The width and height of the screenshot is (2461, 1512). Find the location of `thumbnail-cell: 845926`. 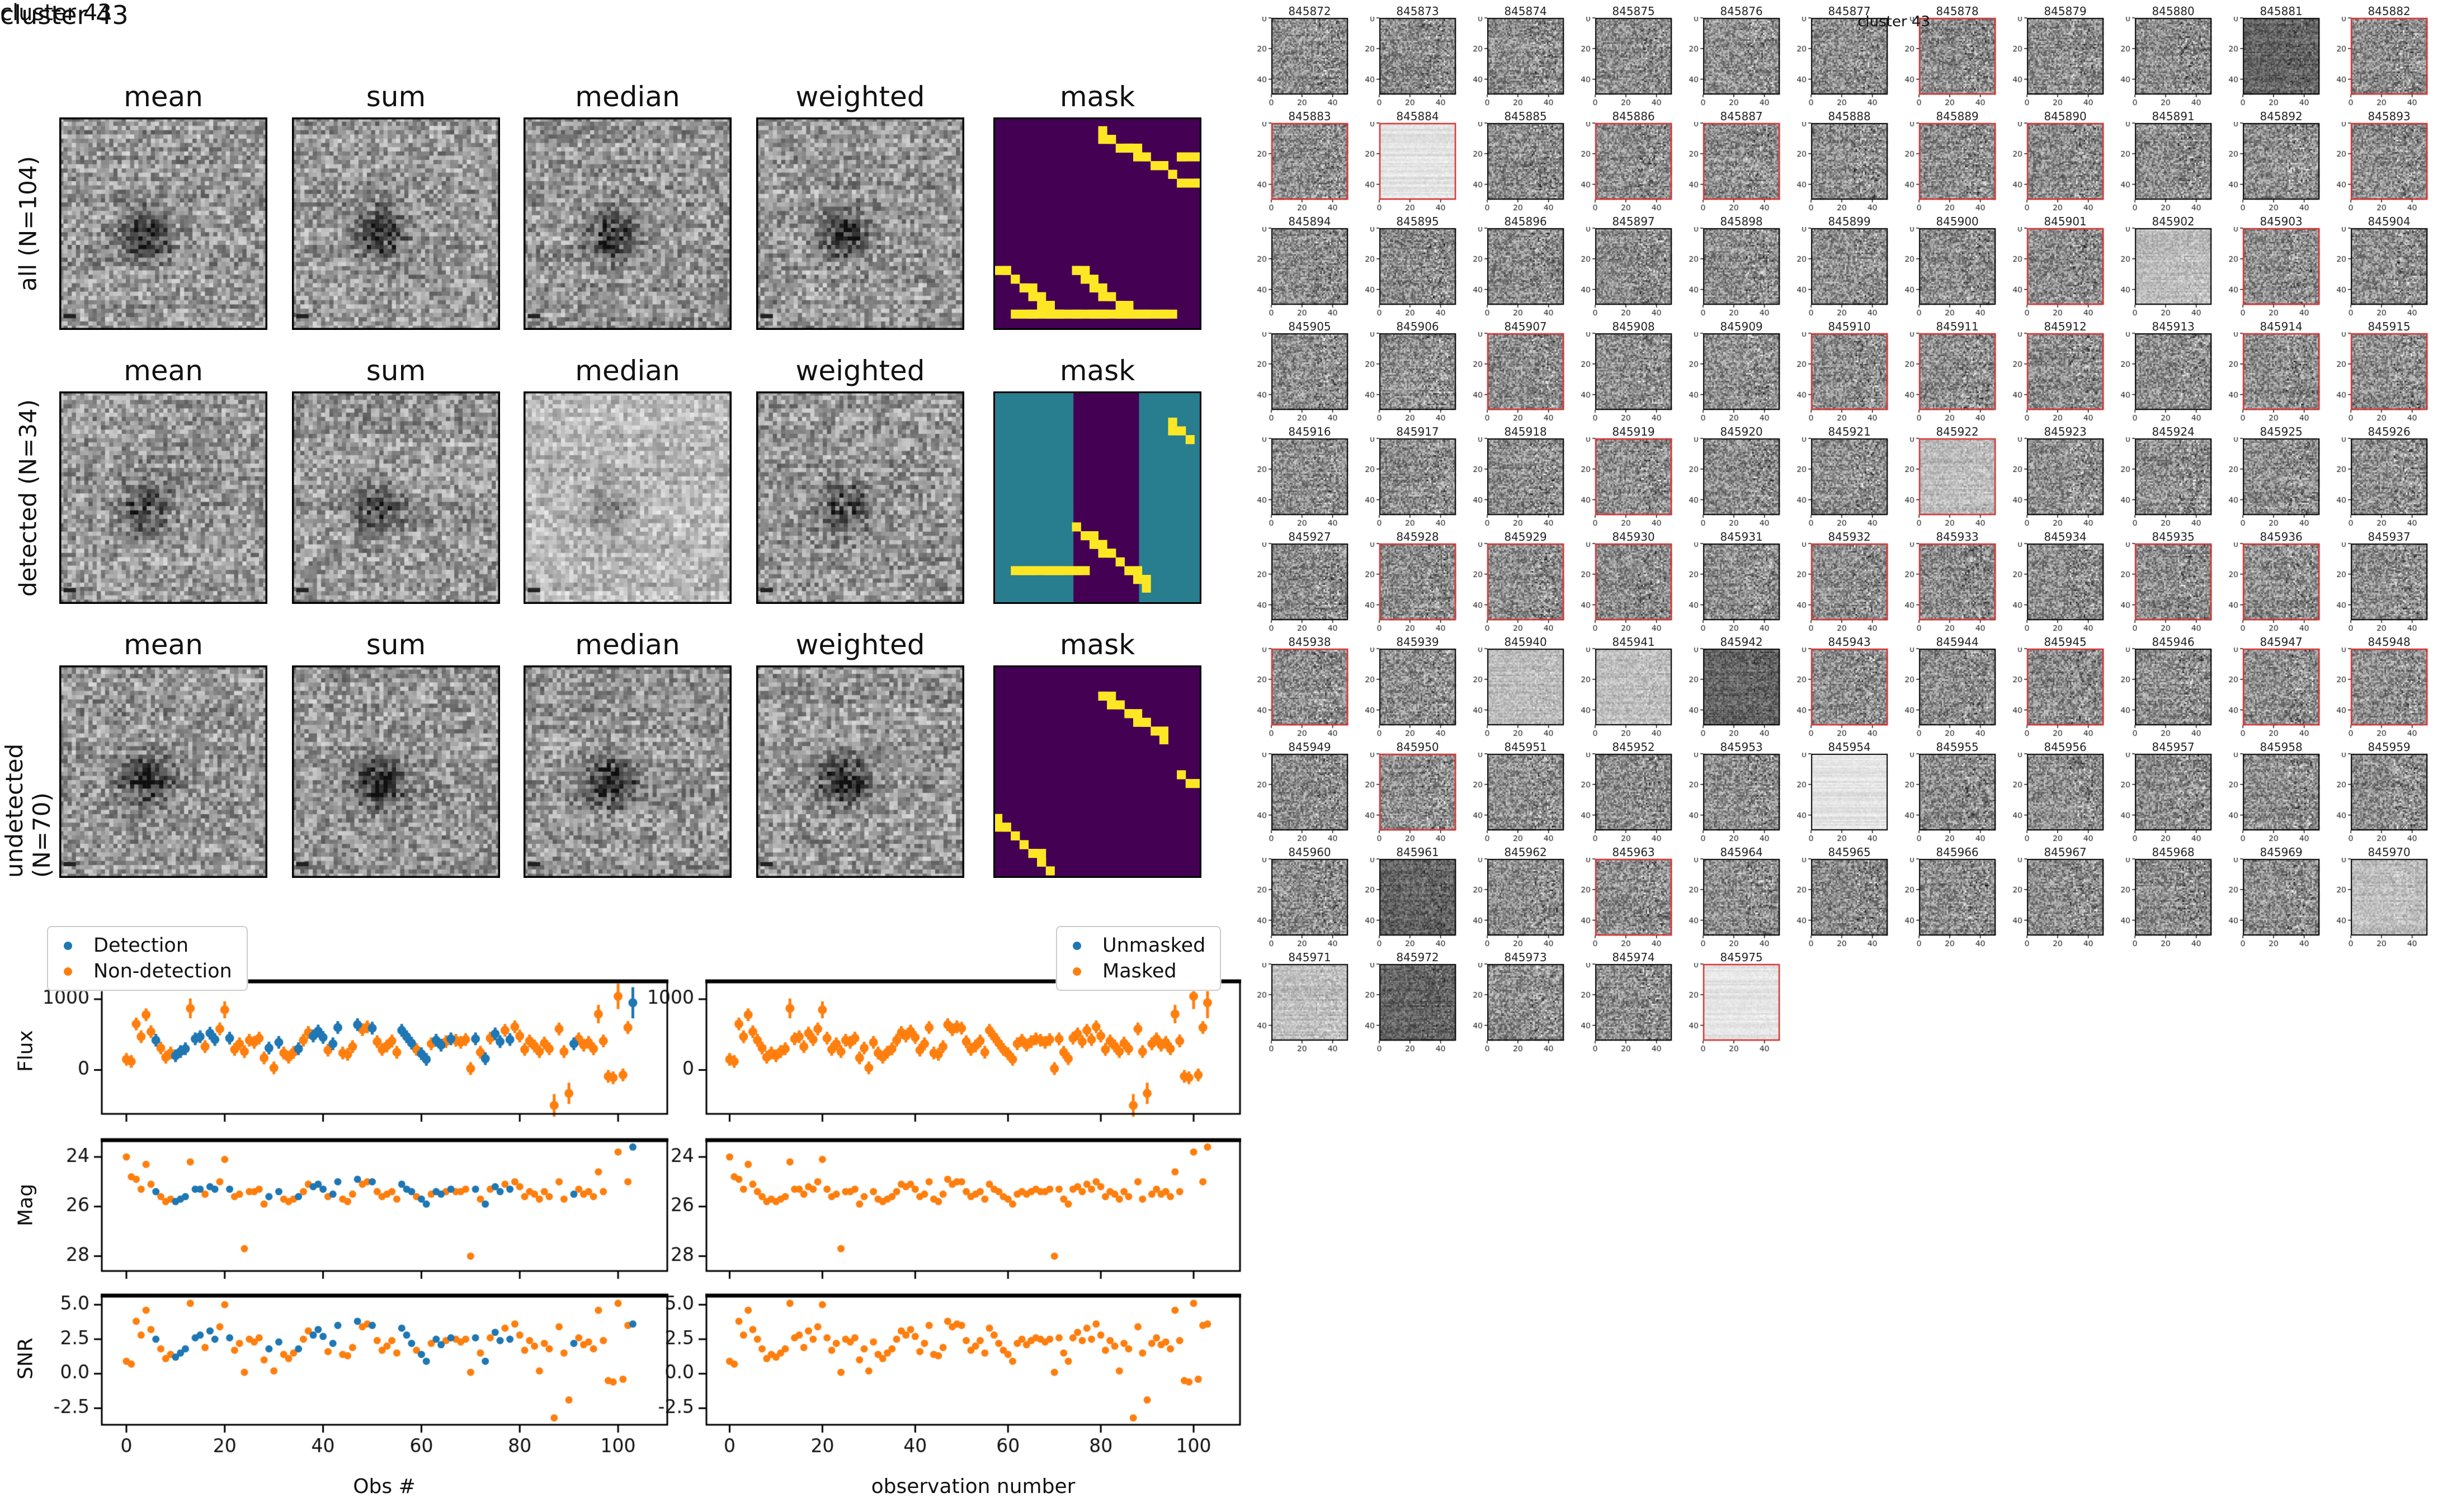

thumbnail-cell: 845926 is located at coordinates (2389, 476).